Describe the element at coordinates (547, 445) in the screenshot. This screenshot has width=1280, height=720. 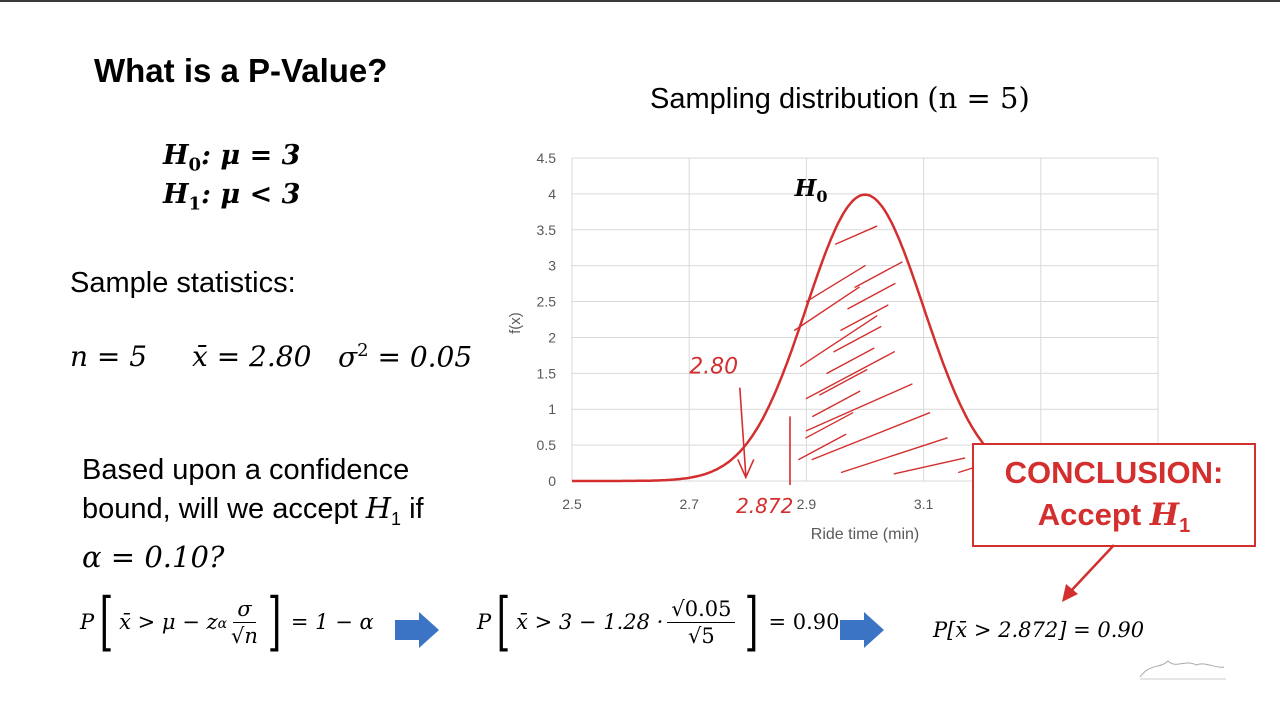
I see `y-tick-label: 0.5` at that location.